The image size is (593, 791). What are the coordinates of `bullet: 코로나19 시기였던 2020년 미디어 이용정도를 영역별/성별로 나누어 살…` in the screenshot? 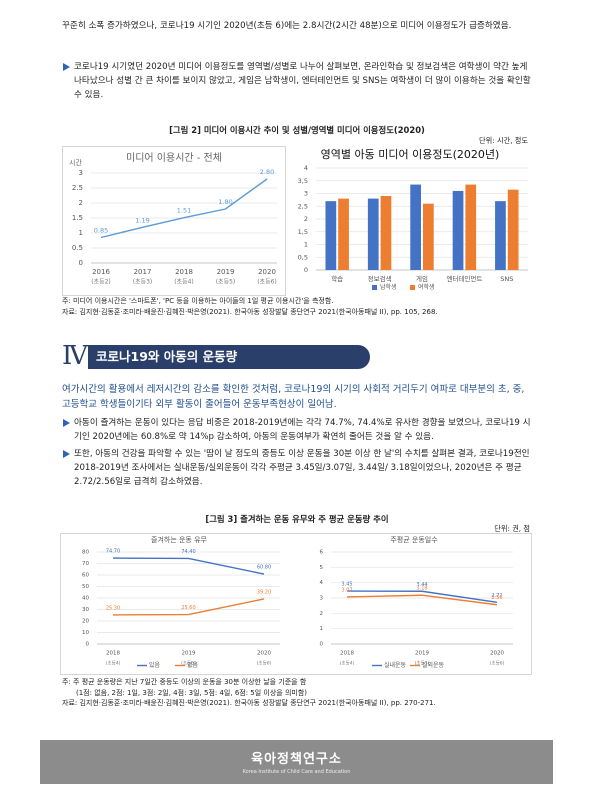 It's located at (297, 81).